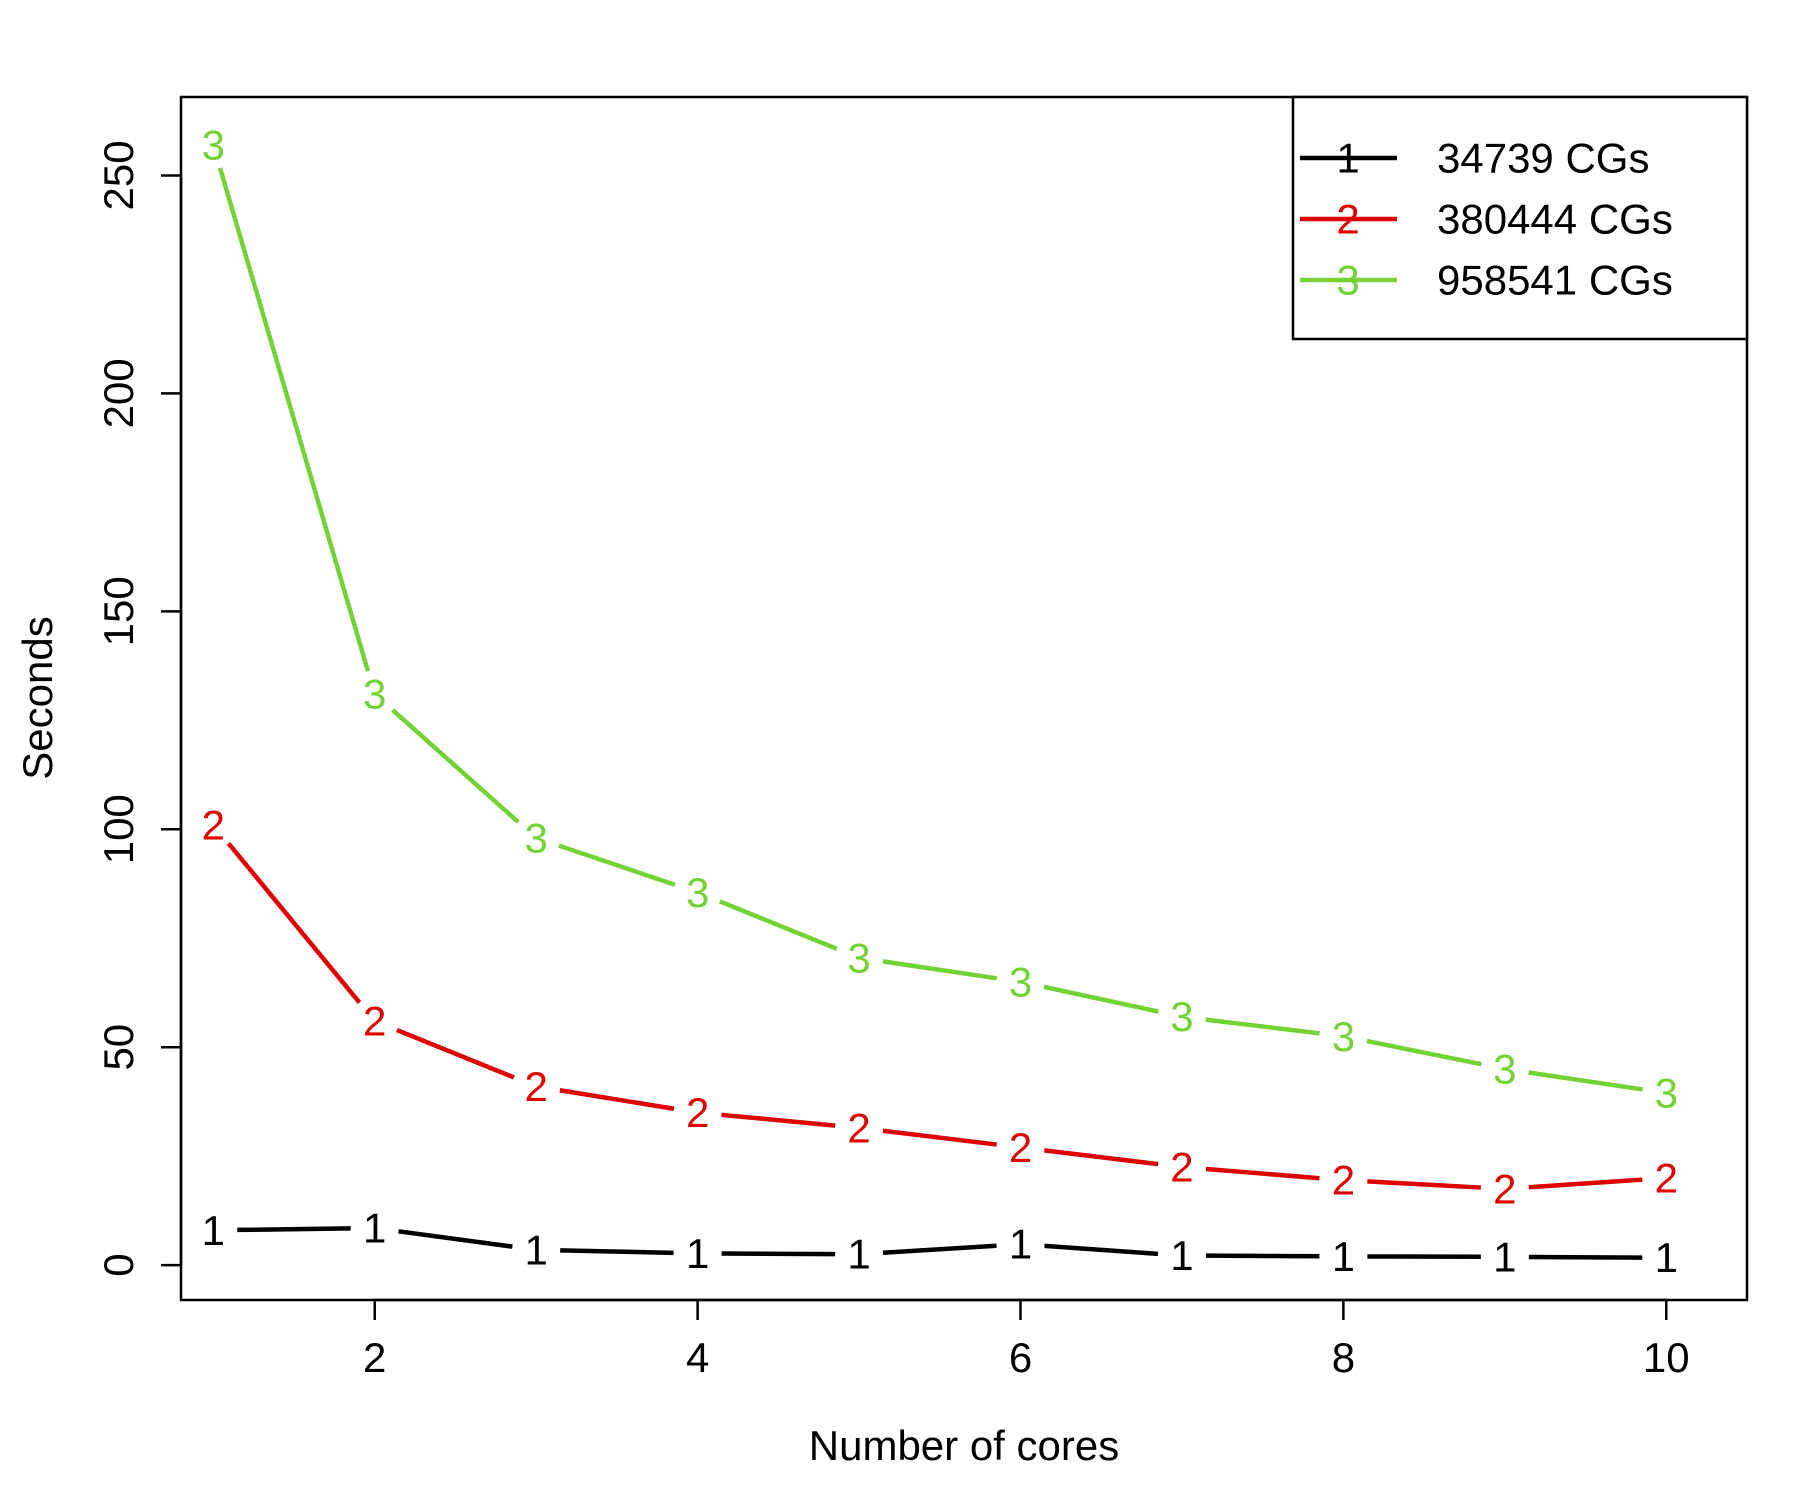 Image resolution: width=1800 pixels, height=1500 pixels. What do you see at coordinates (1543, 158) in the screenshot?
I see `legend-label-1: 34739 CGs` at bounding box center [1543, 158].